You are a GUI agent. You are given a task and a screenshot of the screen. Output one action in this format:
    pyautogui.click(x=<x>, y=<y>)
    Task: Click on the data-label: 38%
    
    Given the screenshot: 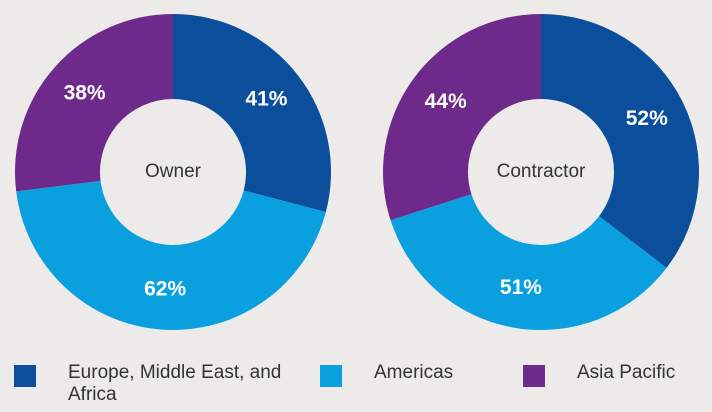 What is the action you would take?
    pyautogui.click(x=85, y=92)
    